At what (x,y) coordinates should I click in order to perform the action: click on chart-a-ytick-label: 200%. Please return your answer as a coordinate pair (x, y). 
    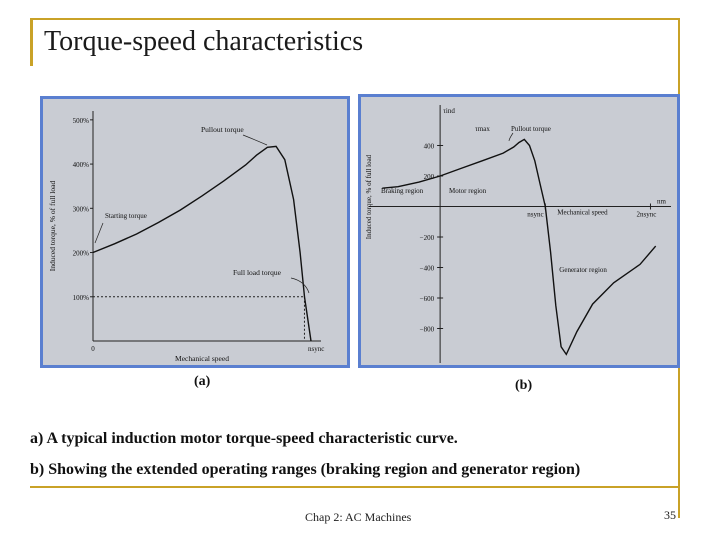
    Looking at the image, I should click on (81, 254).